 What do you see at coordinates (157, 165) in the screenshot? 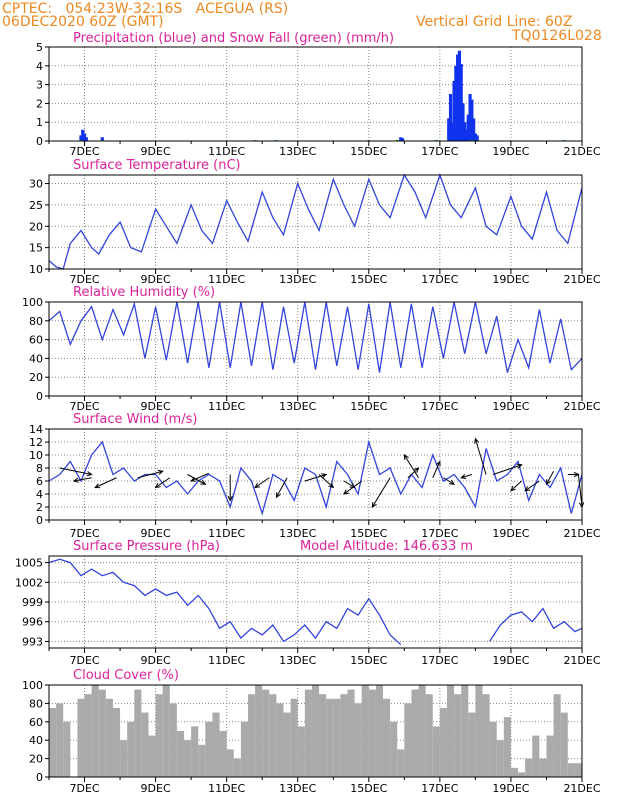
I see `panel-title: Surface Temperature (nC)` at bounding box center [157, 165].